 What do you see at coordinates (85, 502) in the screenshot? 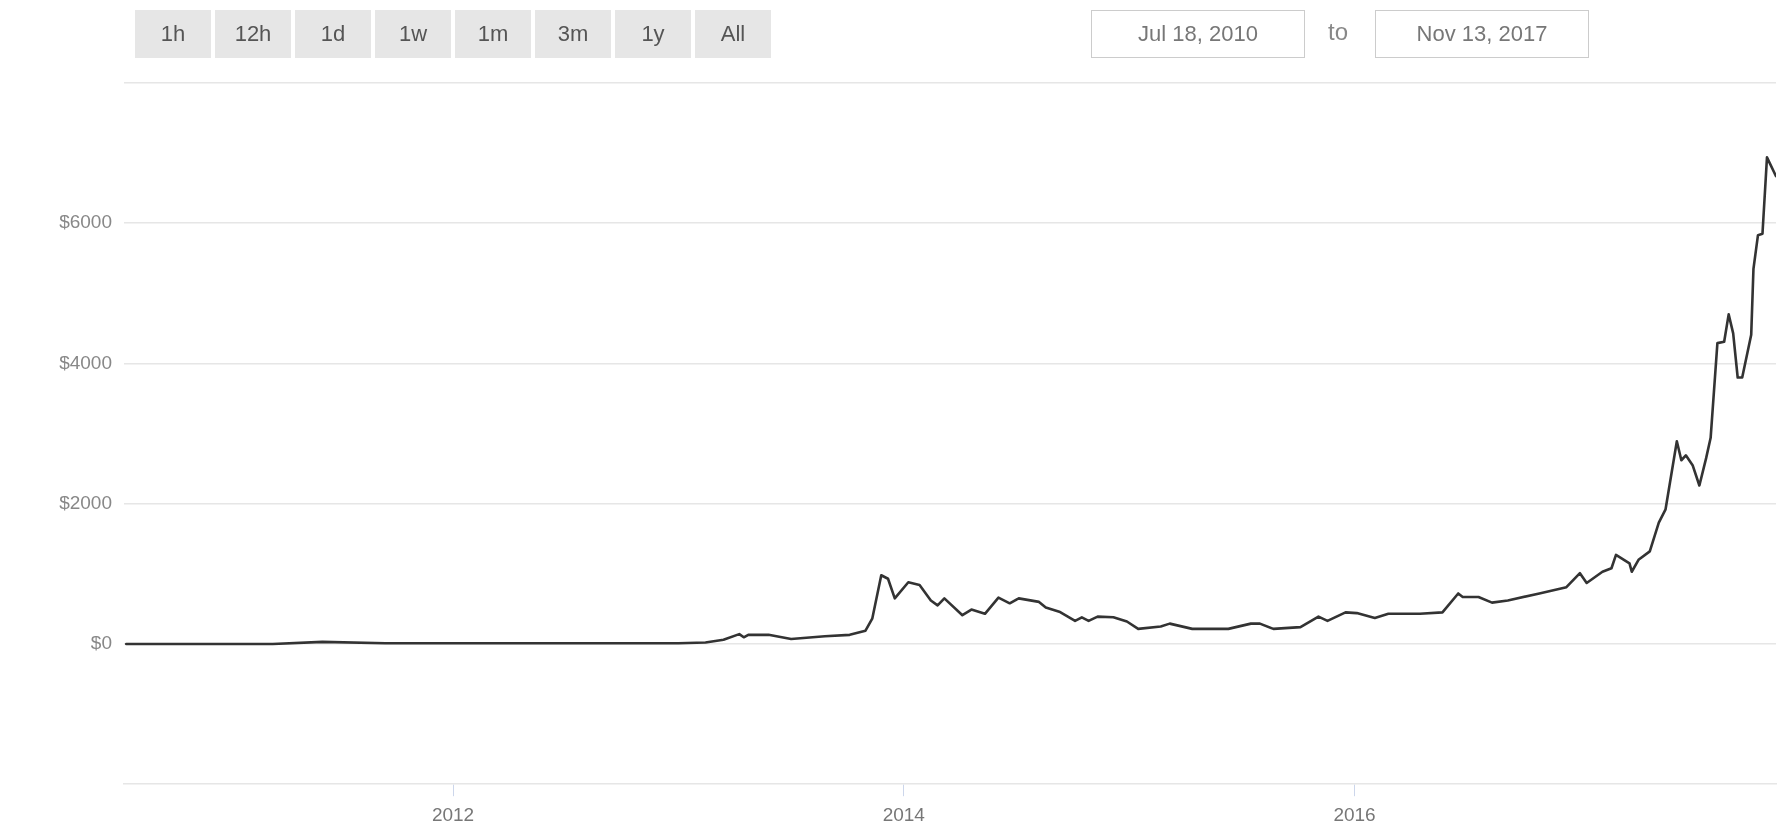
I see `y-tick-label: $2000` at bounding box center [85, 502].